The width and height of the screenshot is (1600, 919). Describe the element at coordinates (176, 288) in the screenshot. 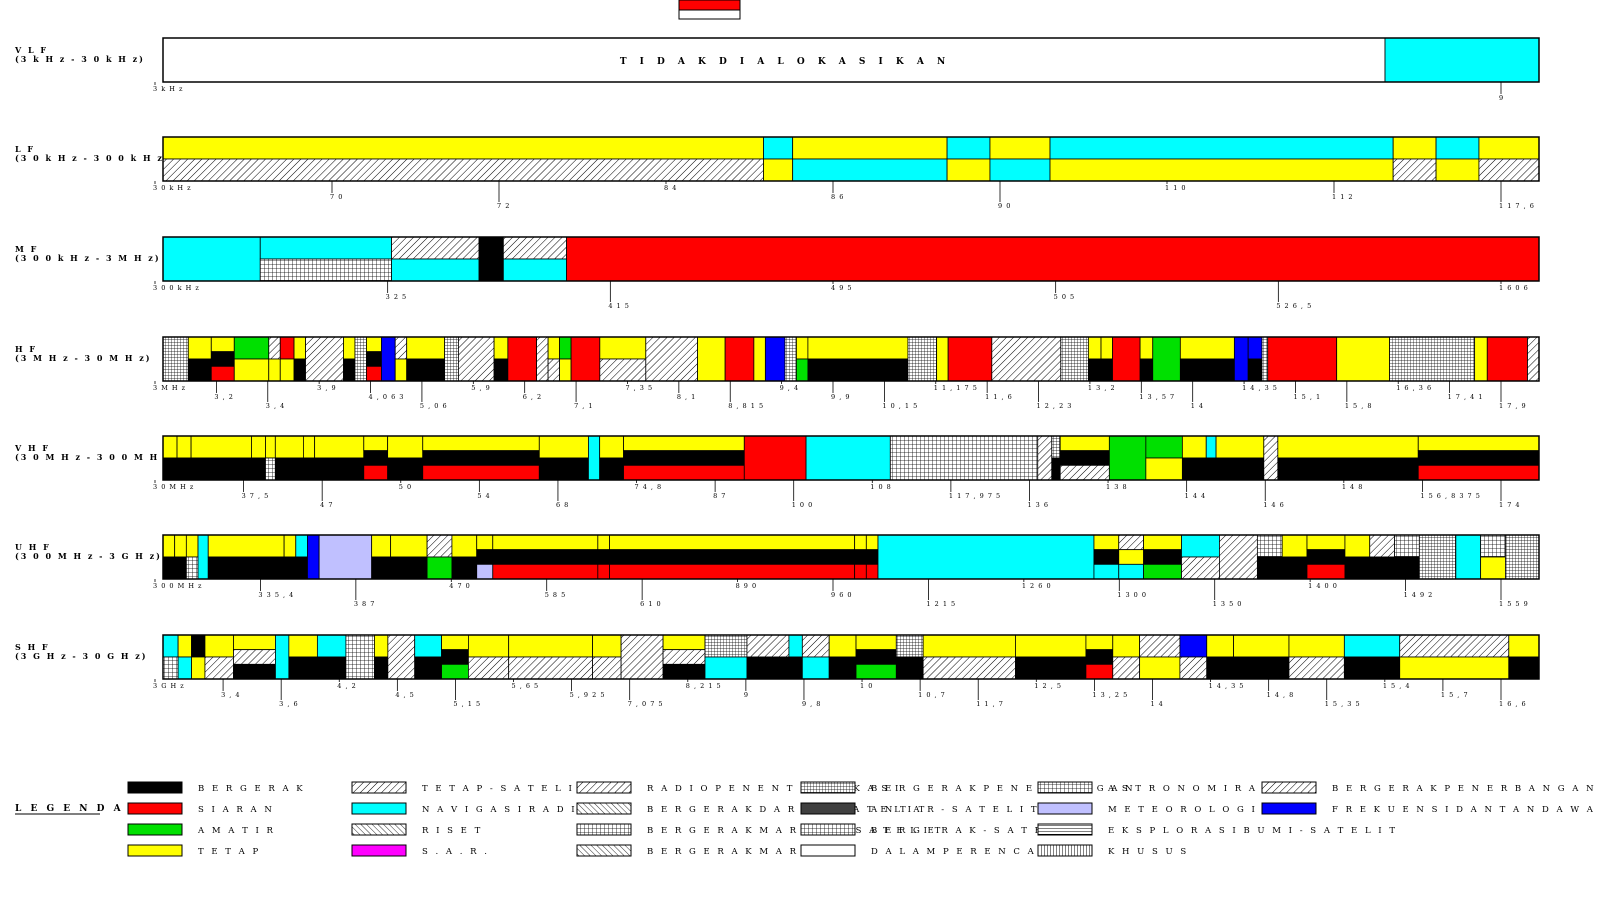

I see `tick-label: 3 0 0 k H z` at that location.